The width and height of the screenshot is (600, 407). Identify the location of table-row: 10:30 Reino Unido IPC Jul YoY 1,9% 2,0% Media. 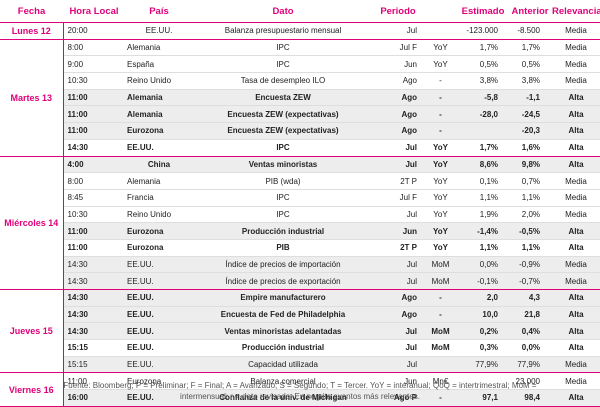
(300, 214).